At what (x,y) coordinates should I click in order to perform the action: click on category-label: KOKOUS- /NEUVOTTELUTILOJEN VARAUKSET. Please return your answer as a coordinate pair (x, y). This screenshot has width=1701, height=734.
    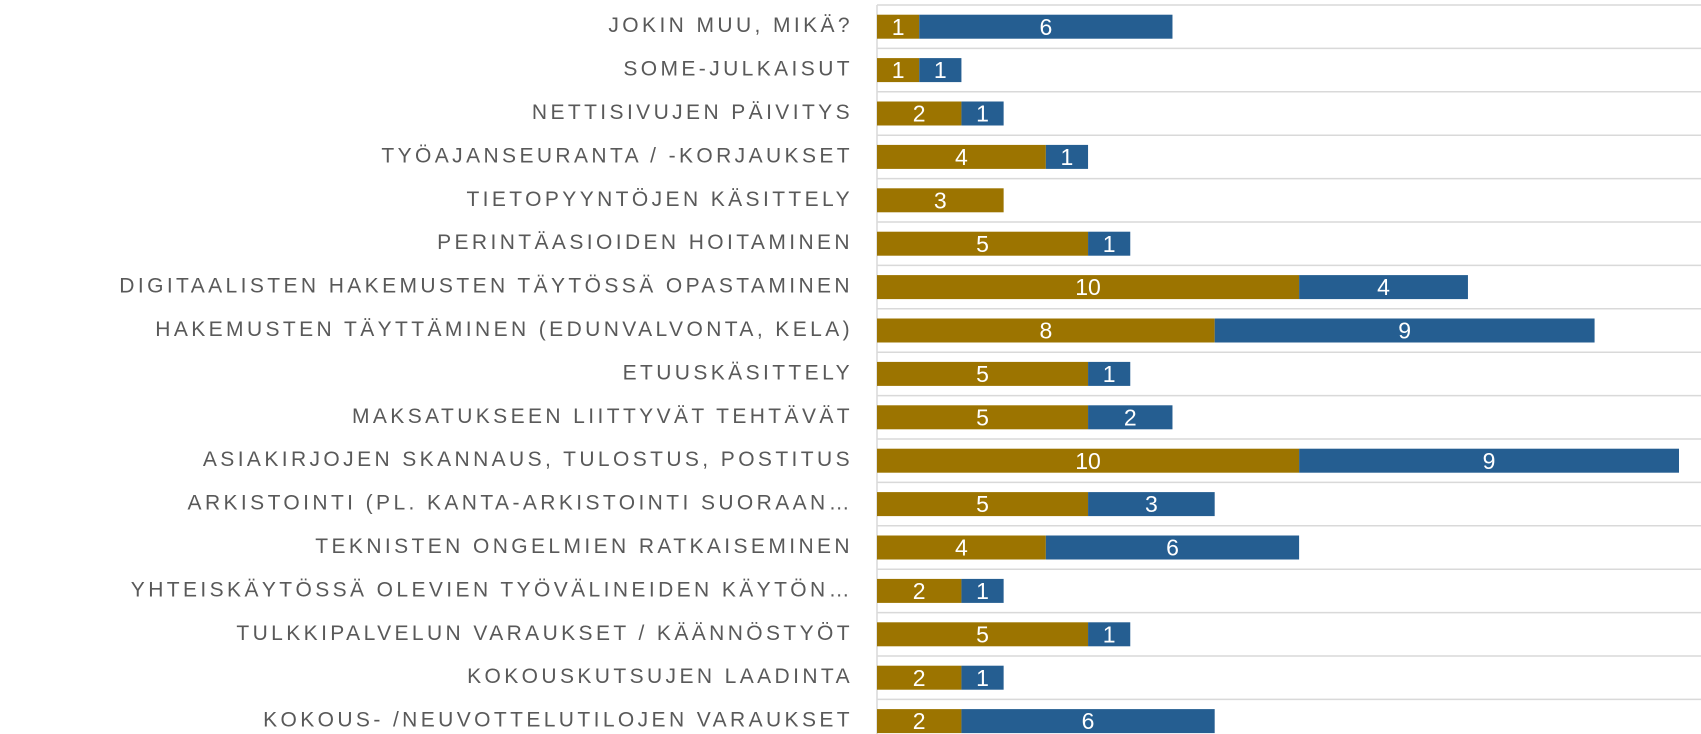
    Looking at the image, I should click on (558, 720).